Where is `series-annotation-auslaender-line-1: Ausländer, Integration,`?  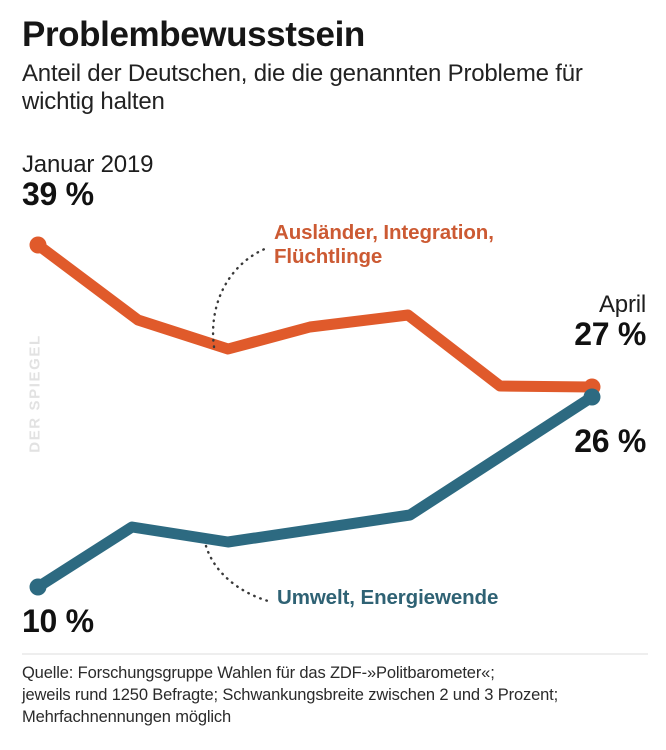 series-annotation-auslaender-line-1: Ausländer, Integration, is located at coordinates (384, 232).